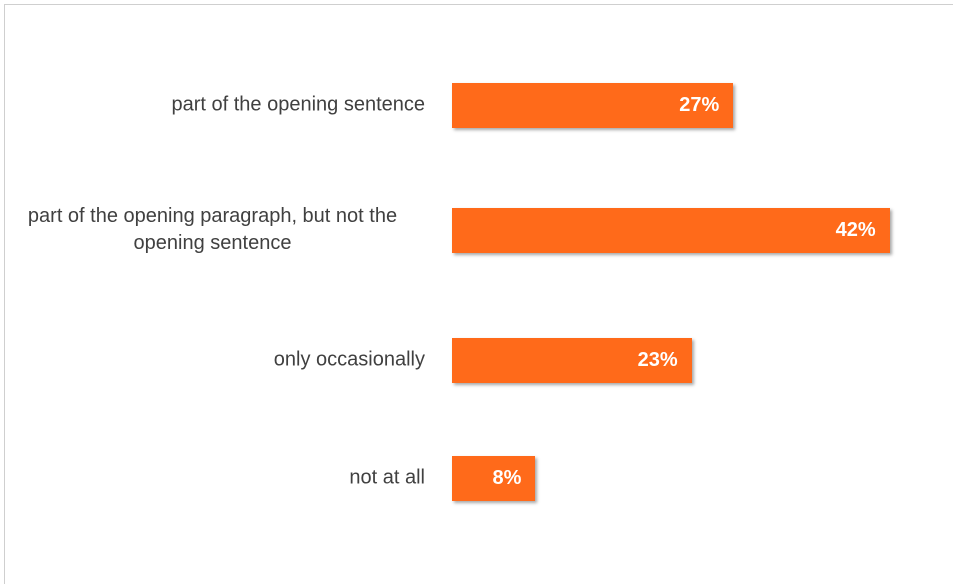 Image resolution: width=953 pixels, height=584 pixels. I want to click on data-label: 27%, so click(699, 105).